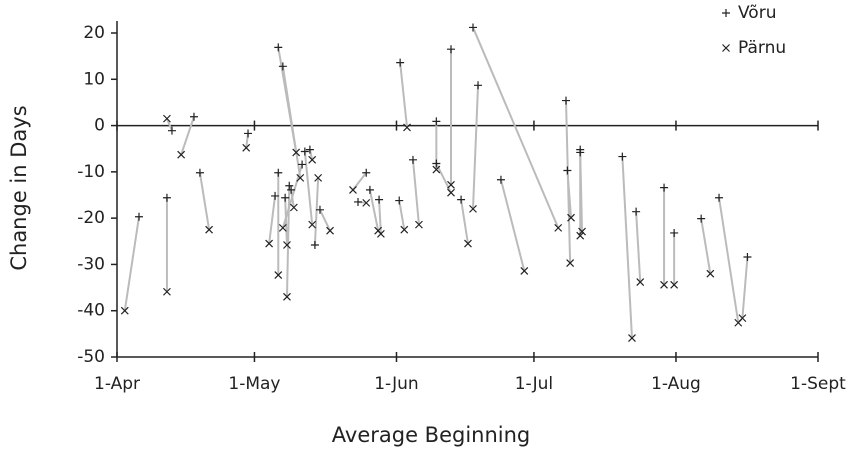  Describe the element at coordinates (254, 384) in the screenshot. I see `x-tick-label: 1-May` at that location.